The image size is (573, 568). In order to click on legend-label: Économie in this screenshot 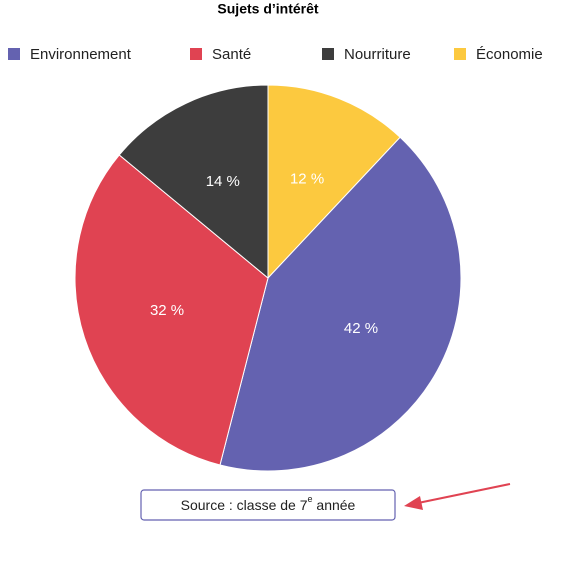, I will do `click(509, 54)`.